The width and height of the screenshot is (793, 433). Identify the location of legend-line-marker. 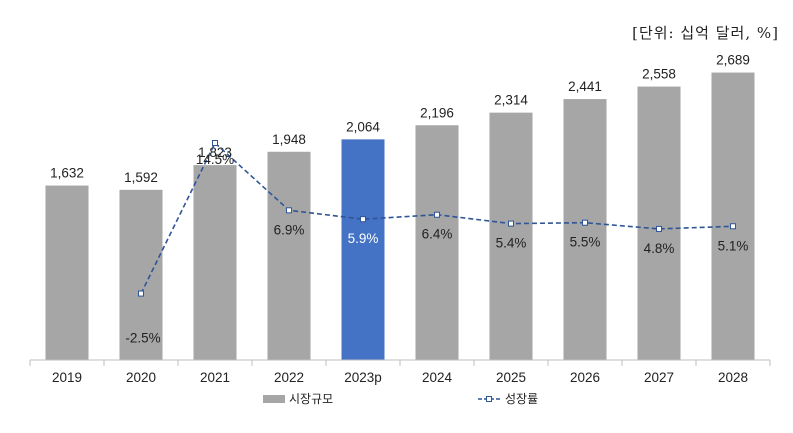
(489, 399).